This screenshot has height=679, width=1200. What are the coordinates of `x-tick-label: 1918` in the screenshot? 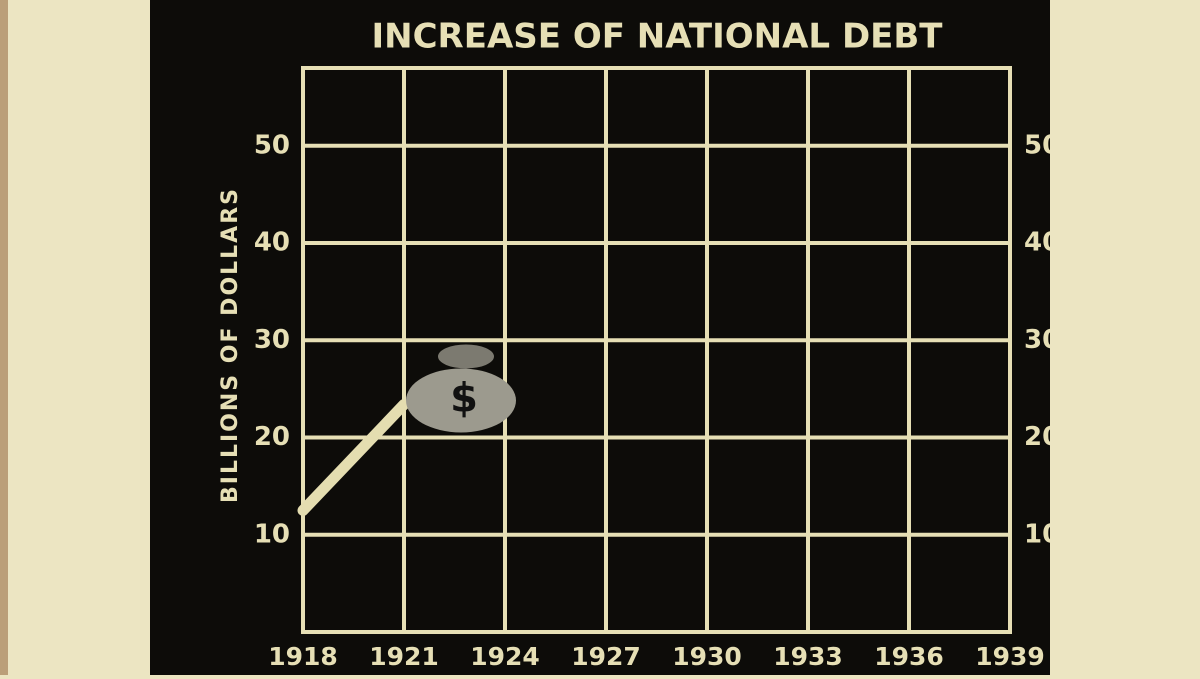 It's located at (303, 656).